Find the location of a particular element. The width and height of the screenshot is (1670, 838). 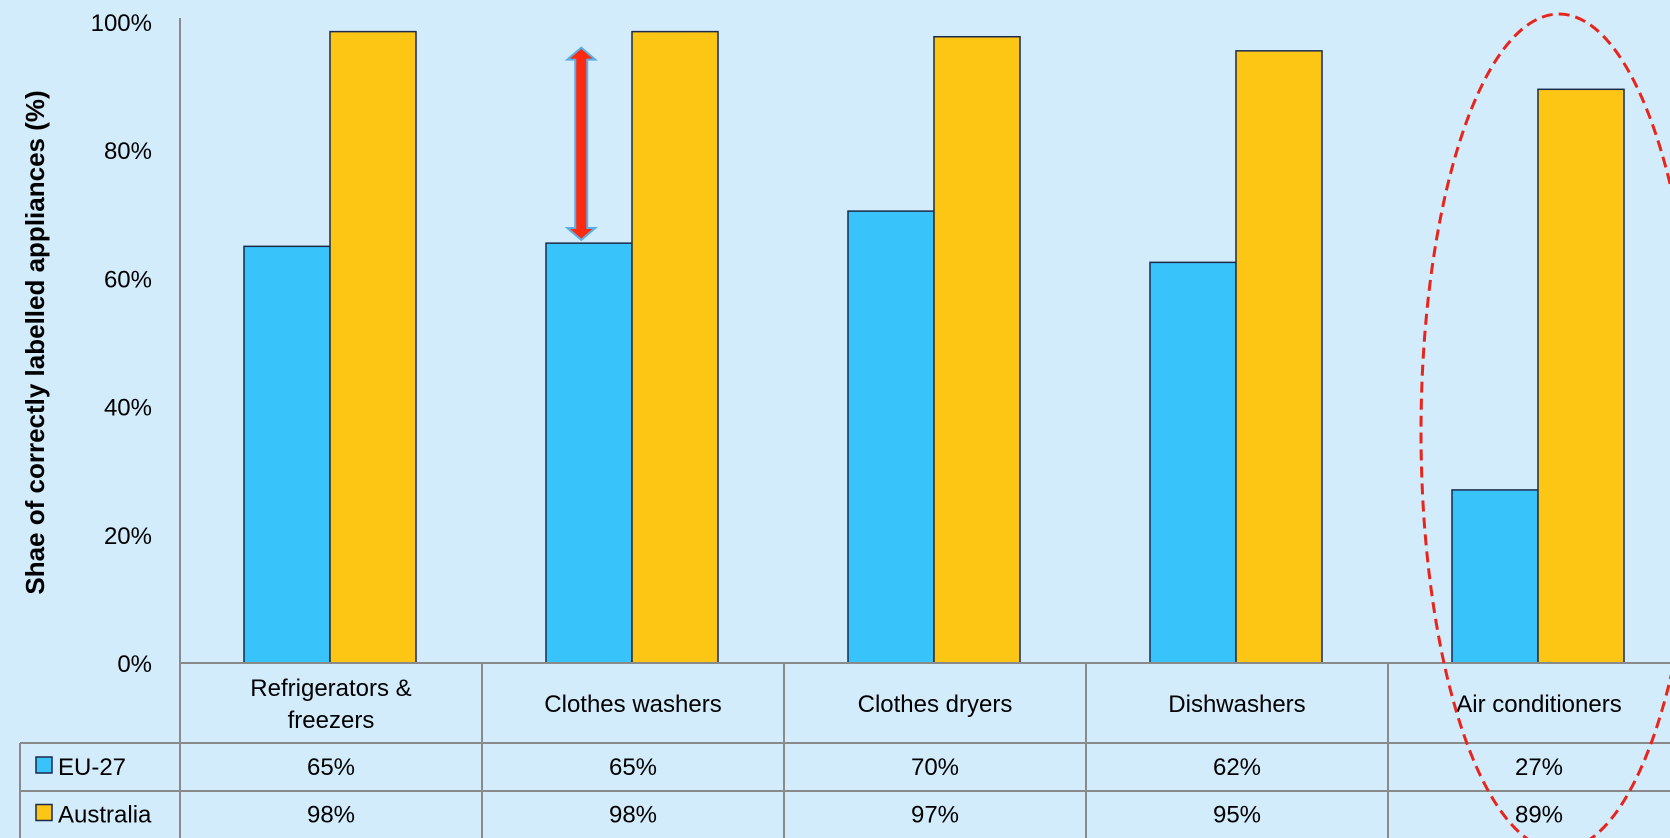

data-label: 62% is located at coordinates (1237, 767).